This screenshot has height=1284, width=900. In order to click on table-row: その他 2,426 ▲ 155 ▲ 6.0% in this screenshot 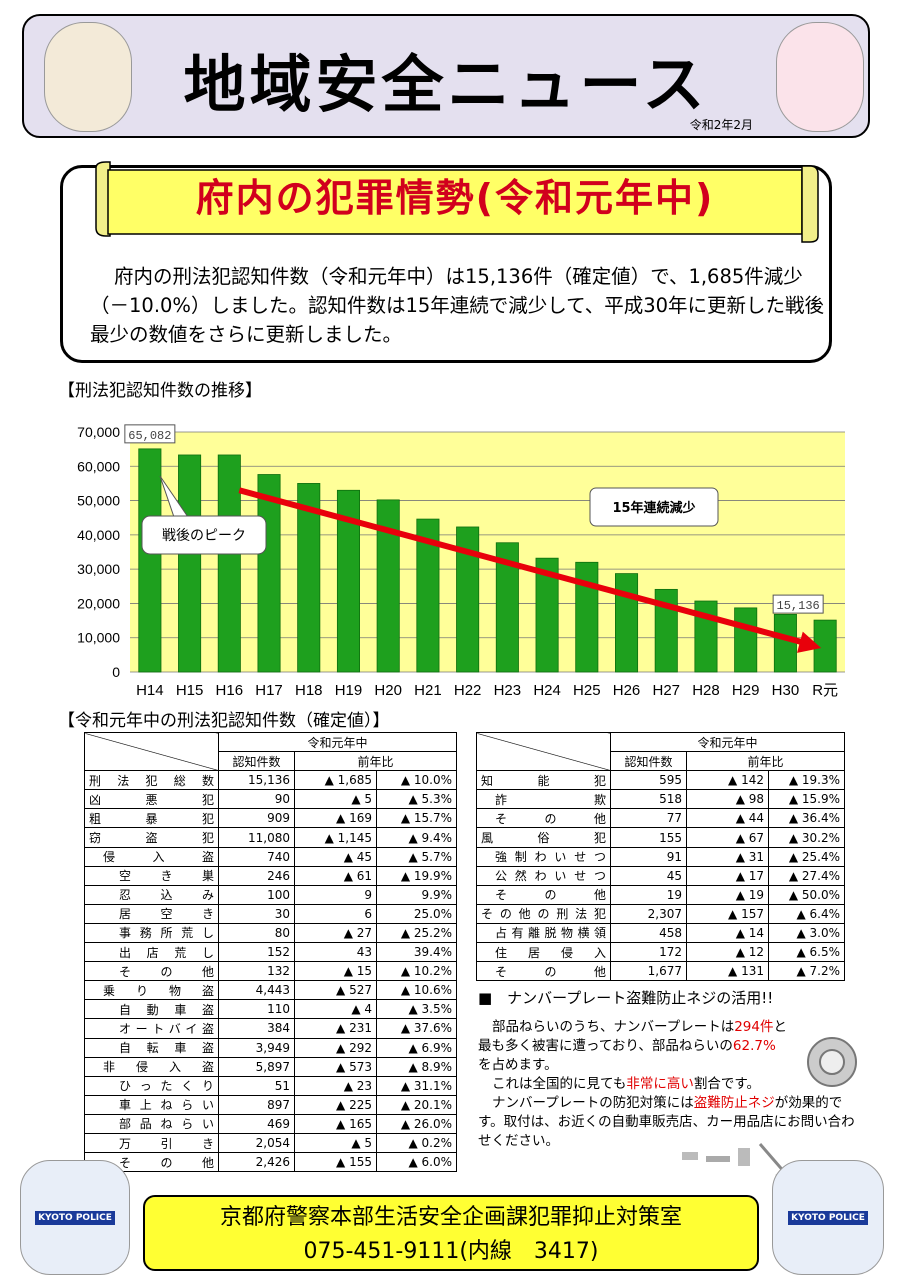, I will do `click(270, 1162)`.